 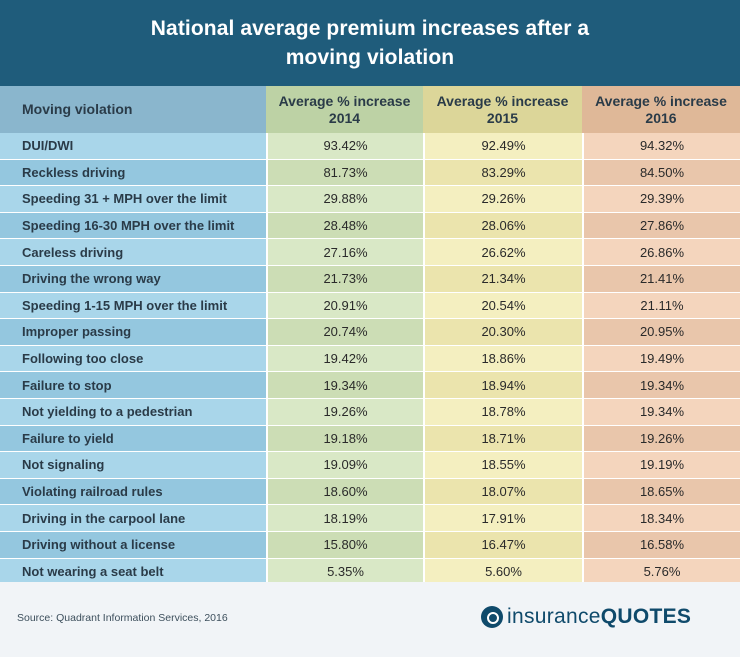 What do you see at coordinates (344, 518) in the screenshot?
I see `increase-2014-cell: 18.19%` at bounding box center [344, 518].